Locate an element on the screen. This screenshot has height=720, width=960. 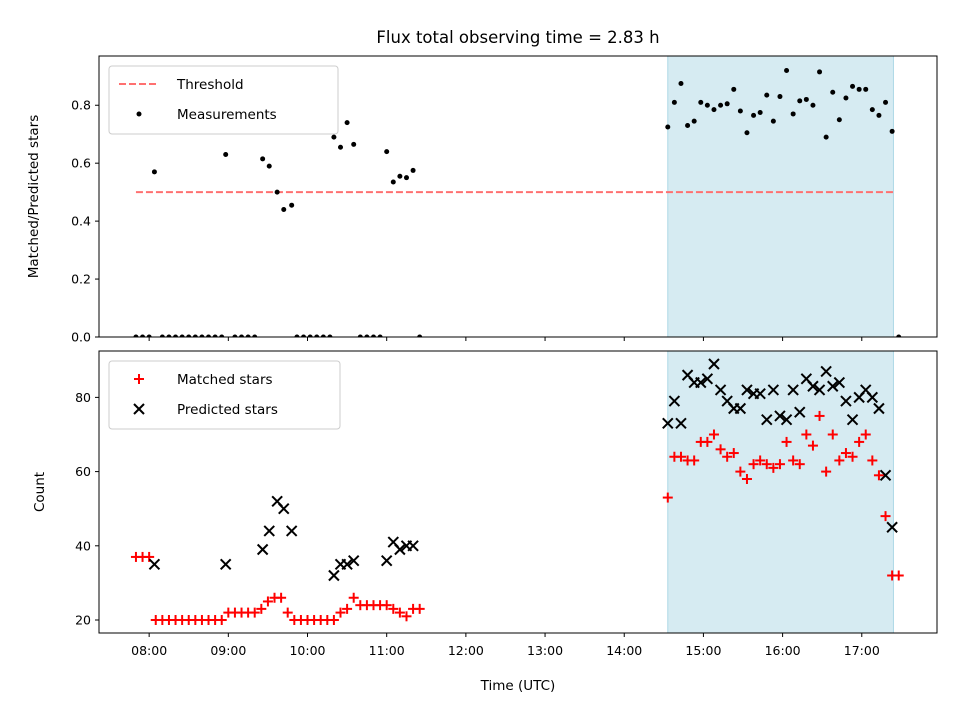
y-axis-label: Matched/Predicted stars is located at coordinates (34, 196).